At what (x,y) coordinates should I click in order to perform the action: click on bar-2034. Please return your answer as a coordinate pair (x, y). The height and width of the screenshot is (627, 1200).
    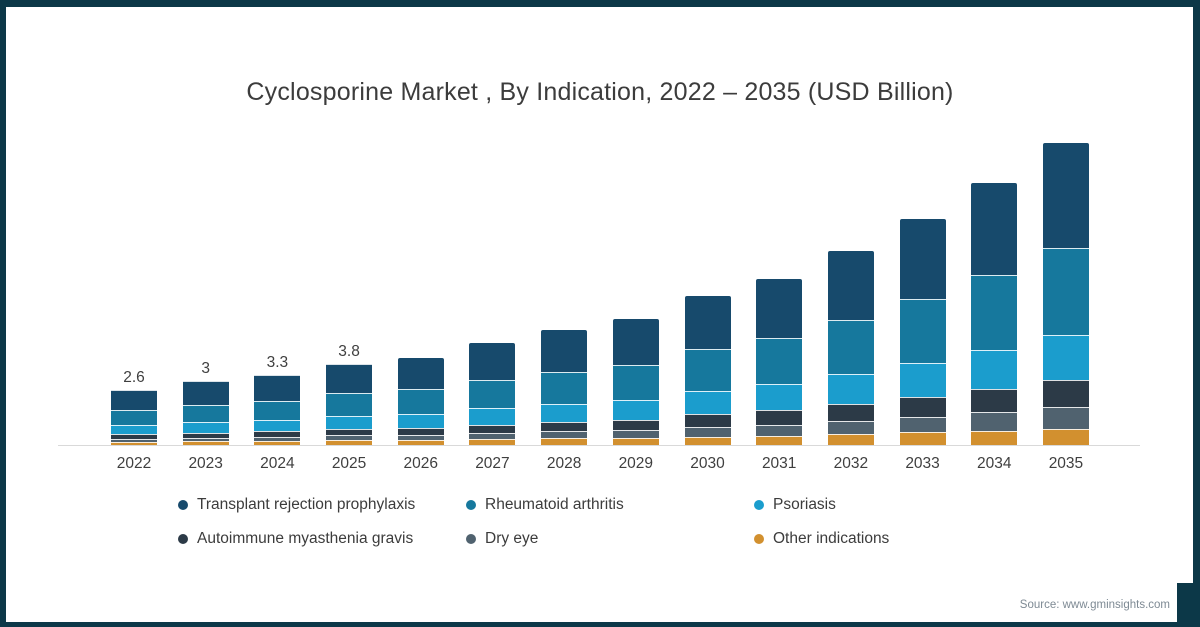
    Looking at the image, I should click on (994, 314).